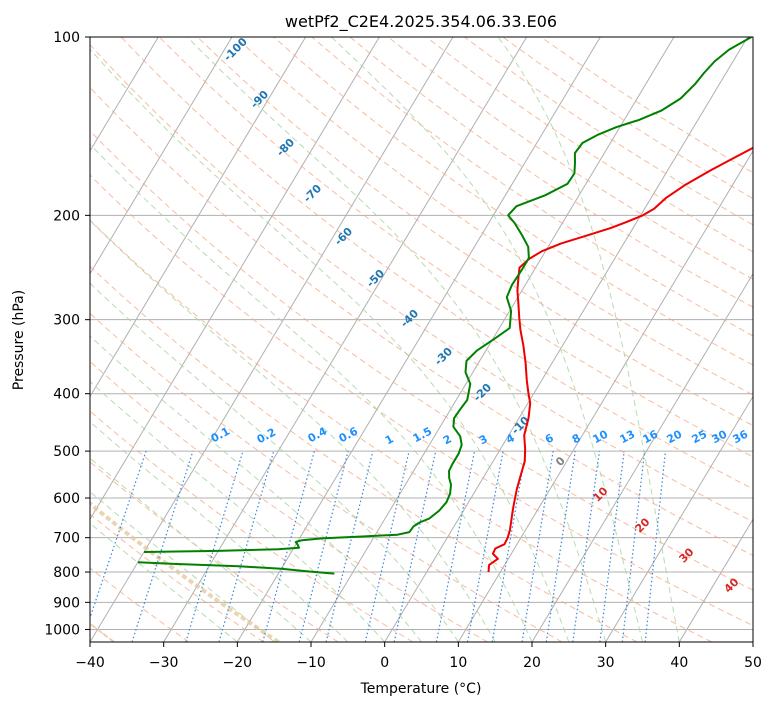 This screenshot has width=775, height=708. I want to click on mixing-ratio-label: 20, so click(675, 436).